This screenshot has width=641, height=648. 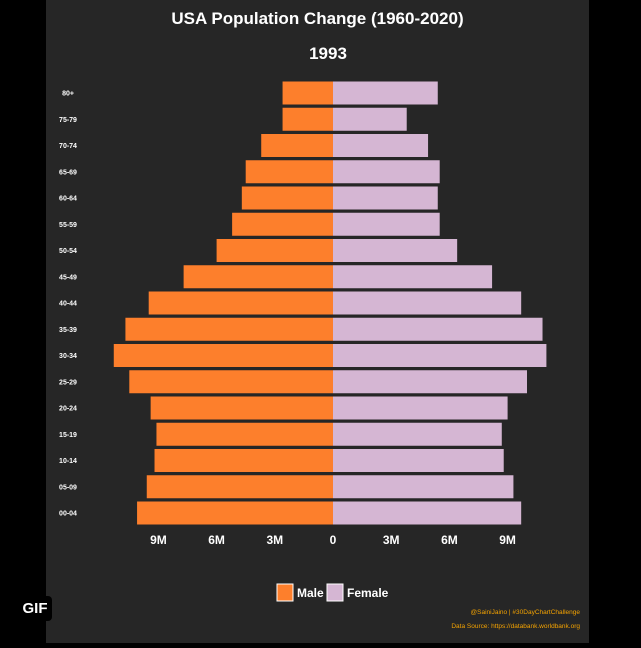 What do you see at coordinates (68, 199) in the screenshot?
I see `age-label-60-64: 60-64` at bounding box center [68, 199].